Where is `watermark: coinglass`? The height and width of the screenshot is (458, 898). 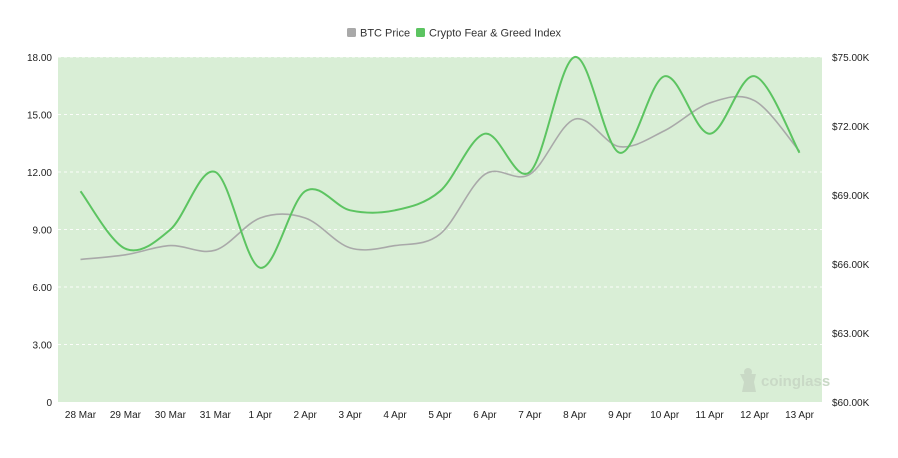 watermark: coinglass is located at coordinates (785, 380).